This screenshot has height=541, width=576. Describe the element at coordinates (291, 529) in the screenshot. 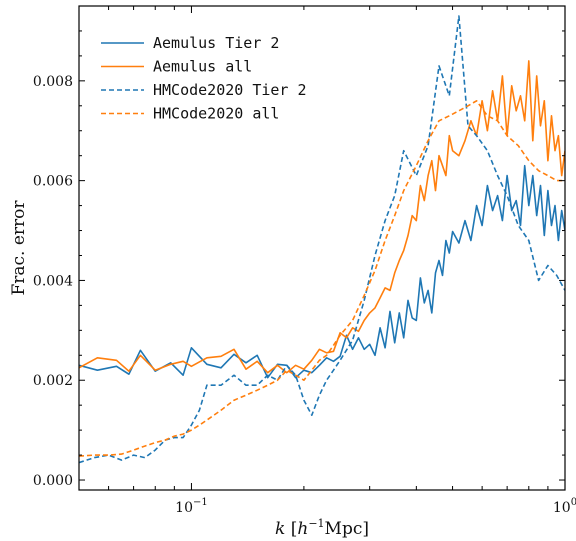

I see `x-axis-label-open: [` at that location.